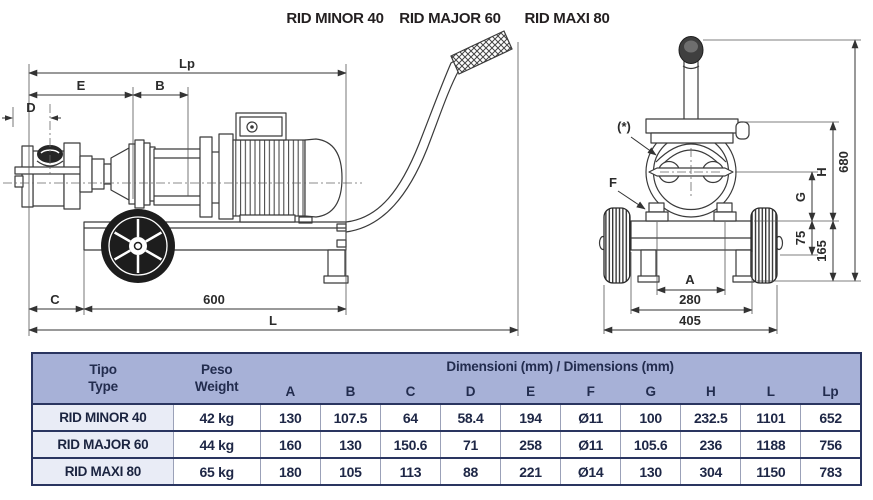 The height and width of the screenshot is (500, 873). Describe the element at coordinates (410, 391) in the screenshot. I see `col-header-c: C` at that location.